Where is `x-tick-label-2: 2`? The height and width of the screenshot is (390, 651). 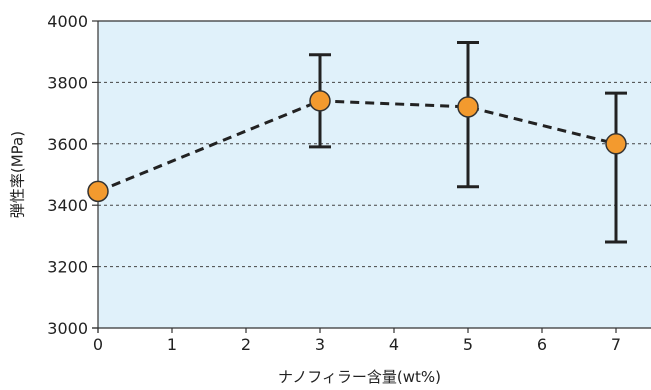
x-tick-label-2: 2 is located at coordinates (246, 344).